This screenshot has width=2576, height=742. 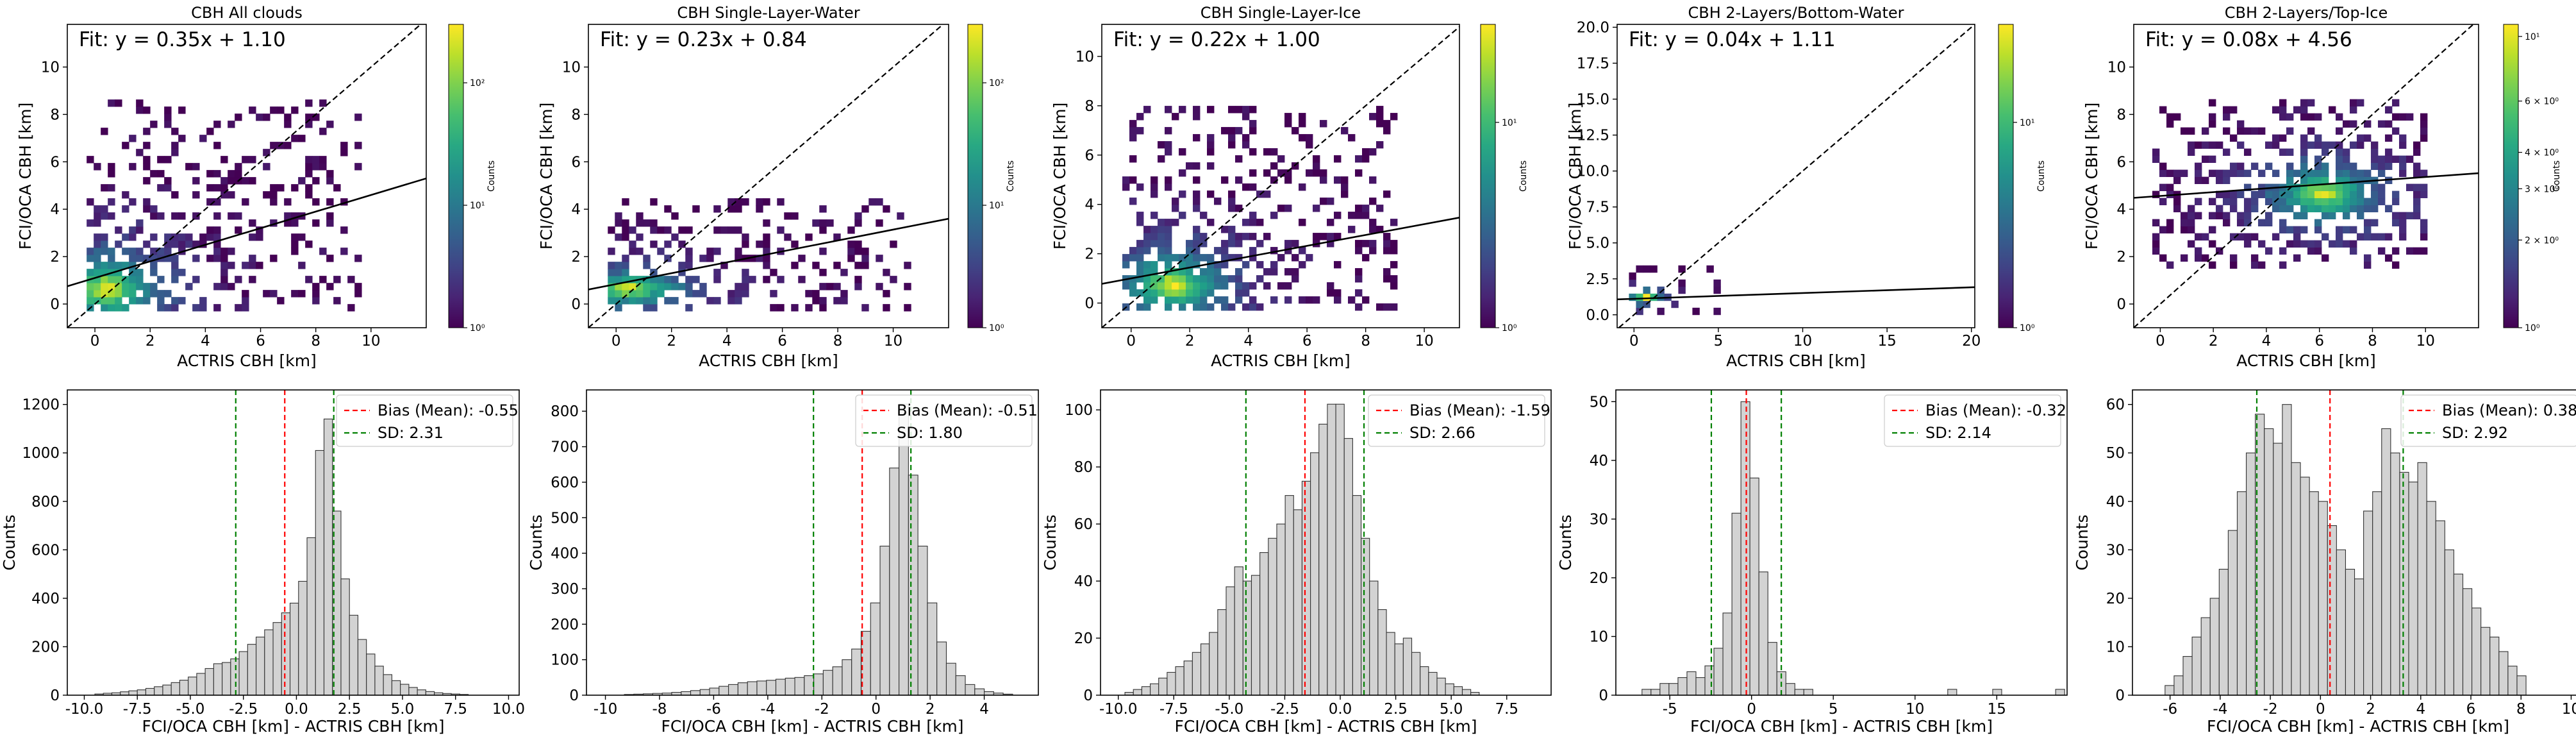 I want to click on x-tick-label: 20, so click(x=1972, y=341).